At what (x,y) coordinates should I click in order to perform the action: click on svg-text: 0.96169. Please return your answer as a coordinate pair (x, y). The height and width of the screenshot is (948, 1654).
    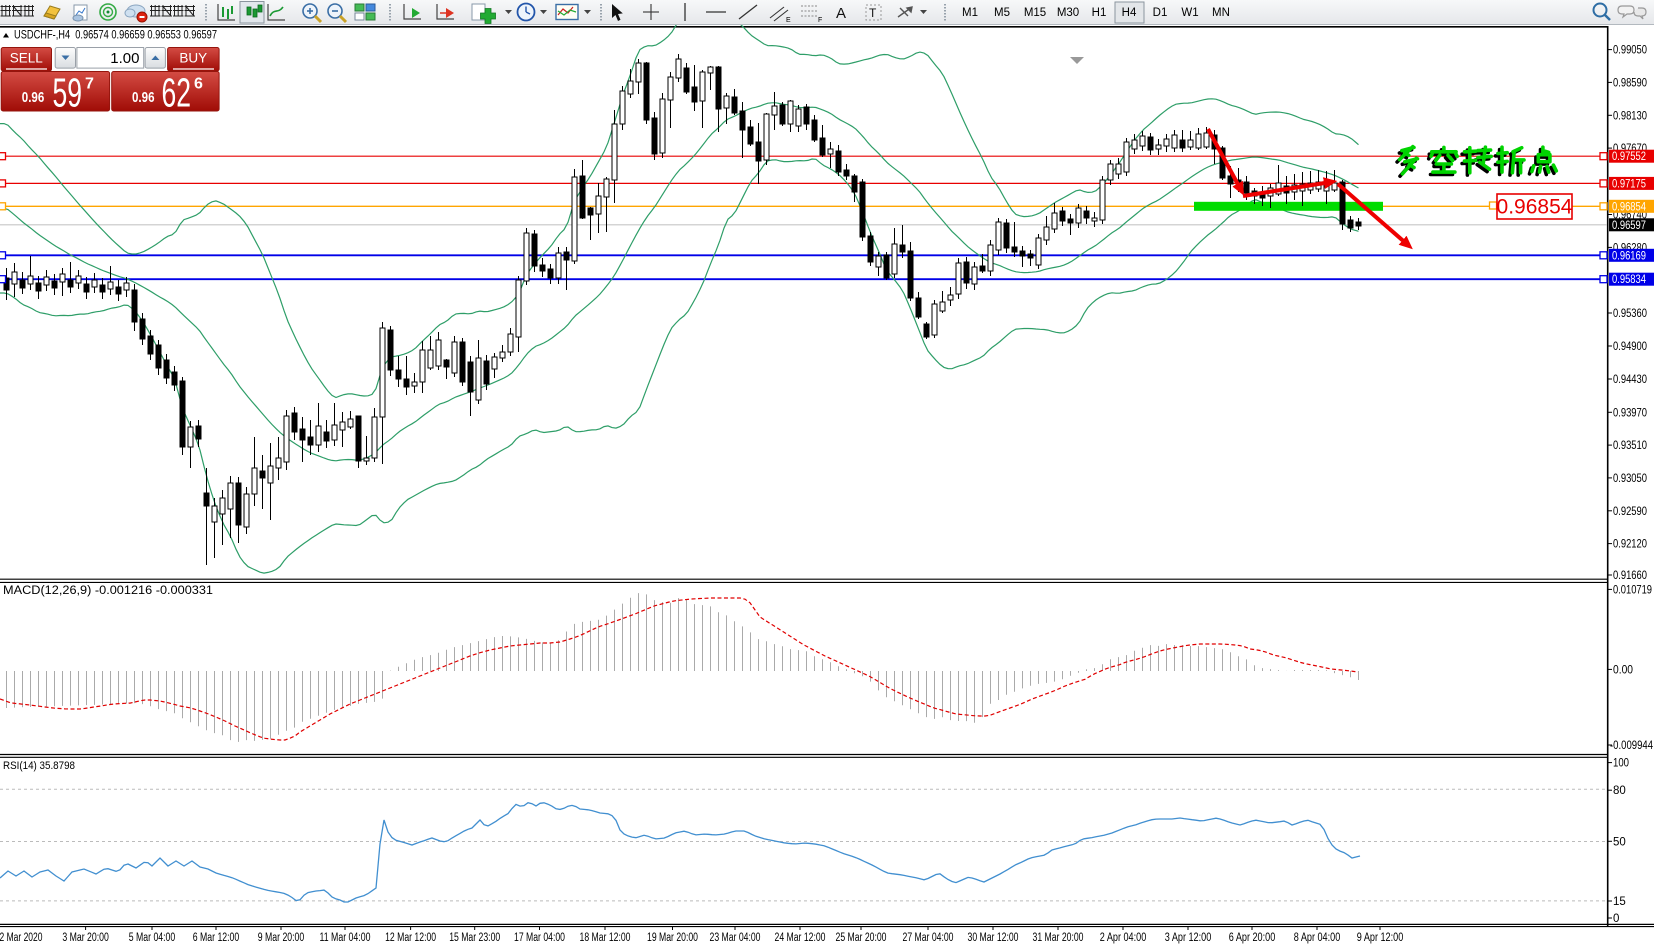
    Looking at the image, I should click on (1629, 256).